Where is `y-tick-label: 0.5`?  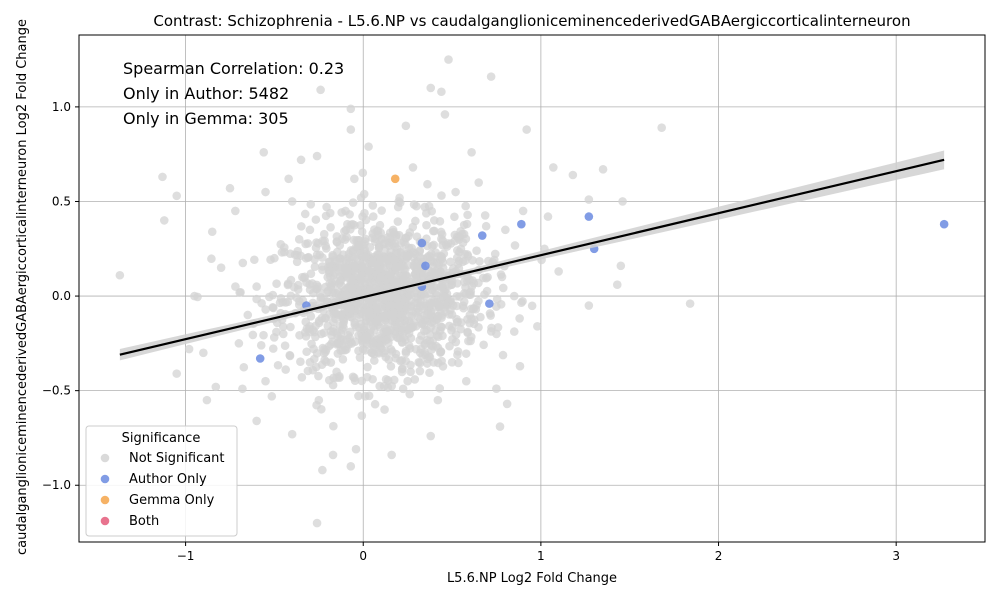
y-tick-label: 0.5 is located at coordinates (61, 201).